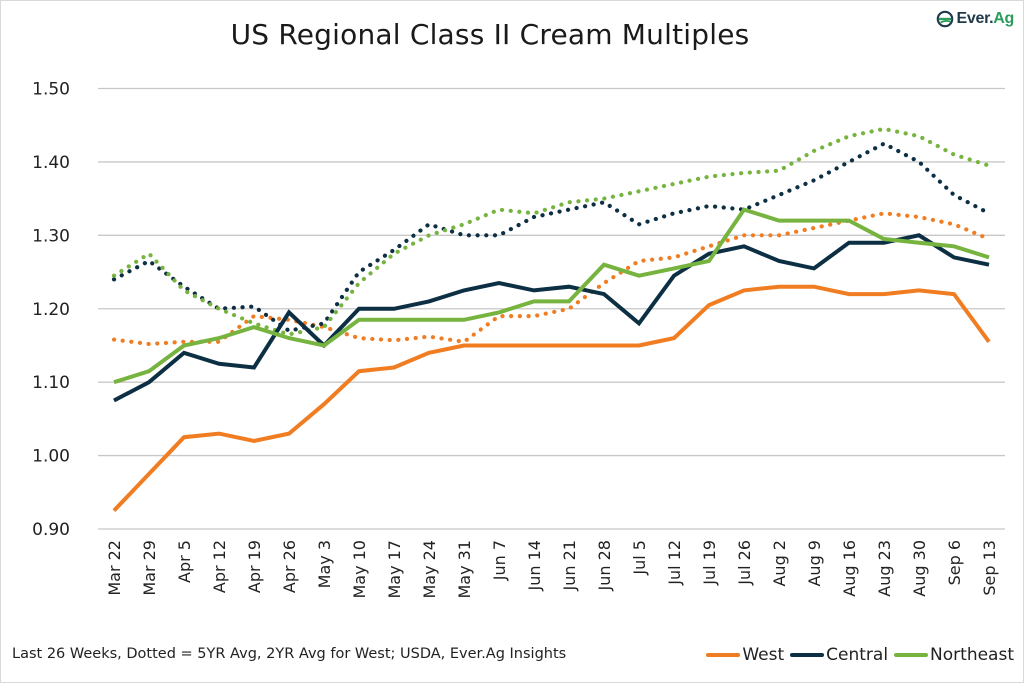 The image size is (1024, 683). Describe the element at coordinates (911, 655) in the screenshot. I see `legend-swatch-northeast` at that location.